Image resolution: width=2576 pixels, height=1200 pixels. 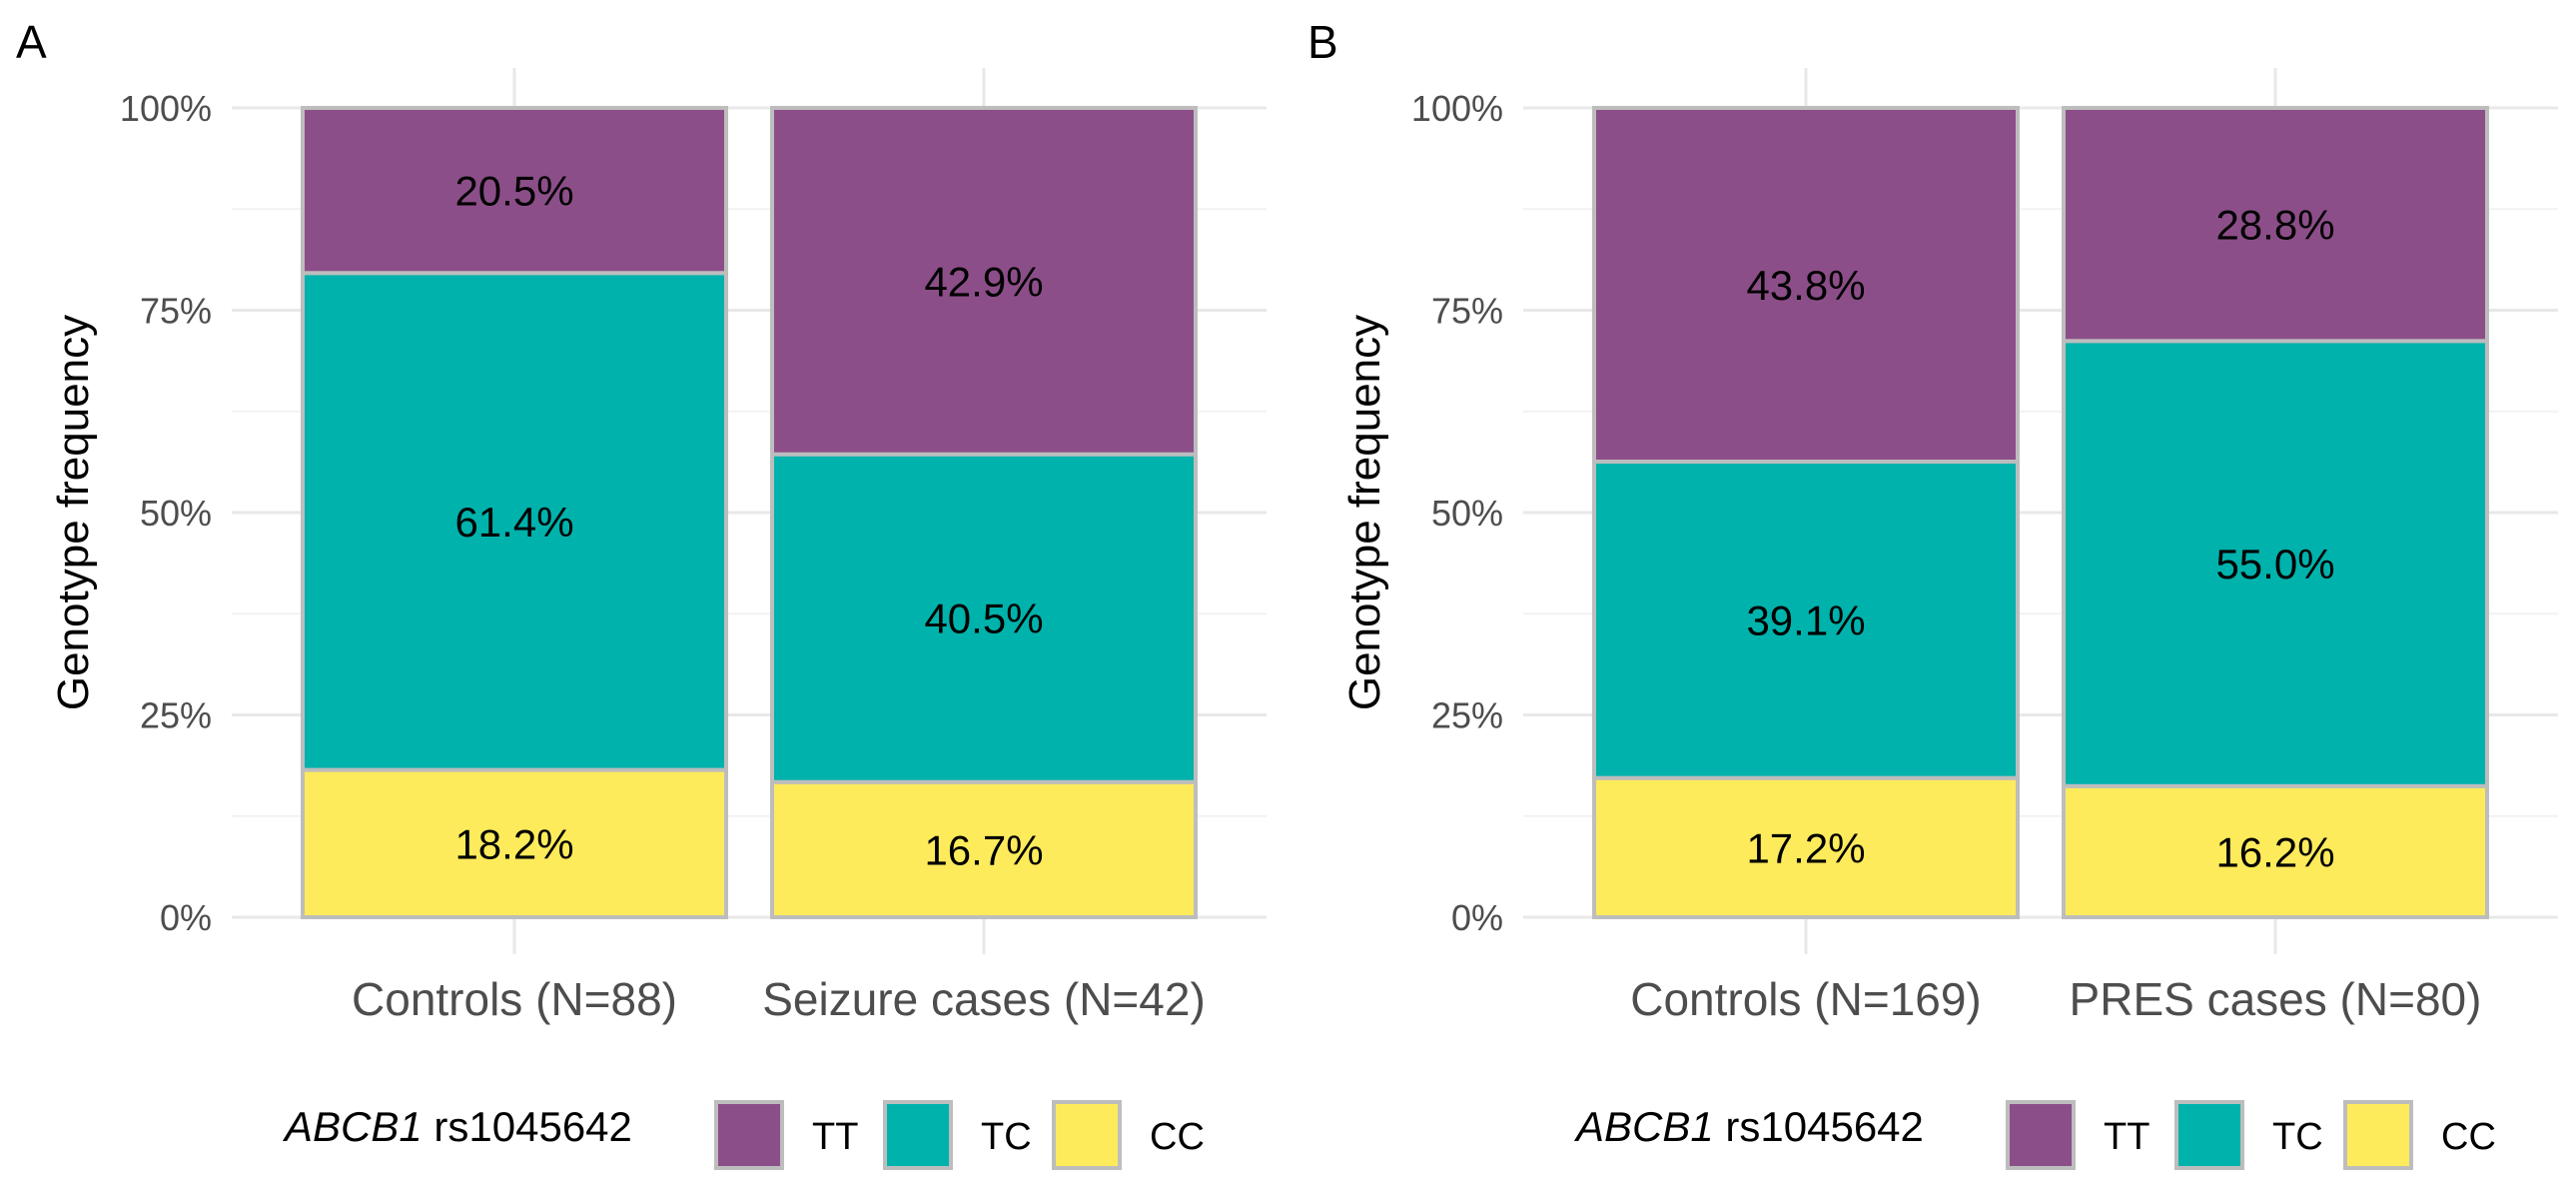 What do you see at coordinates (2378, 1135) in the screenshot?
I see `panel-b-legend-key-cc` at bounding box center [2378, 1135].